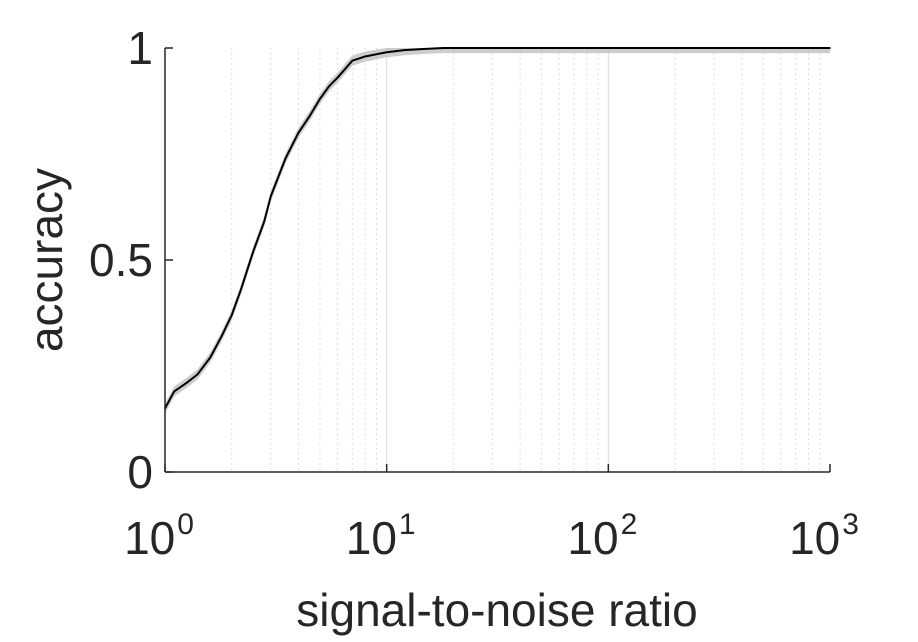  What do you see at coordinates (496, 610) in the screenshot?
I see `x-axis-label: signal-to-noise ratio` at bounding box center [496, 610].